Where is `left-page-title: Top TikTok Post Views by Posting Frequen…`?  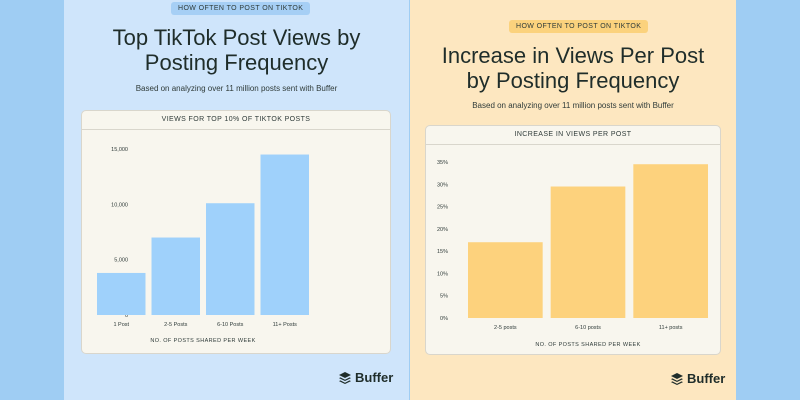
left-page-title: Top TikTok Post Views by Posting Frequen… is located at coordinates (236, 50).